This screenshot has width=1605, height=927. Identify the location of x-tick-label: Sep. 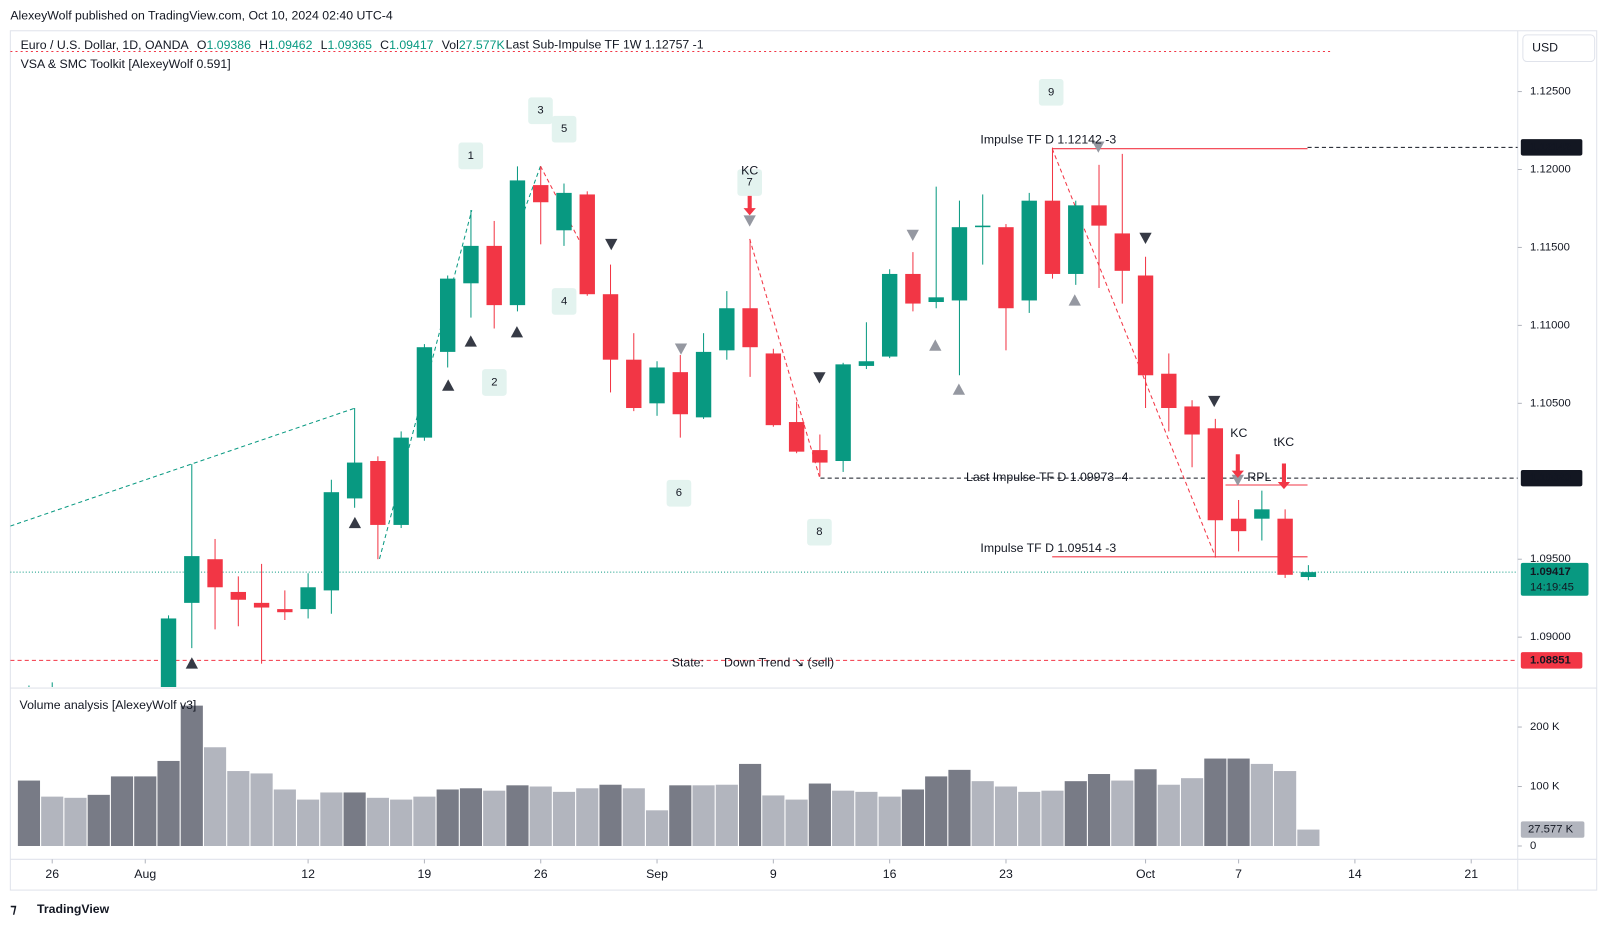
(657, 874).